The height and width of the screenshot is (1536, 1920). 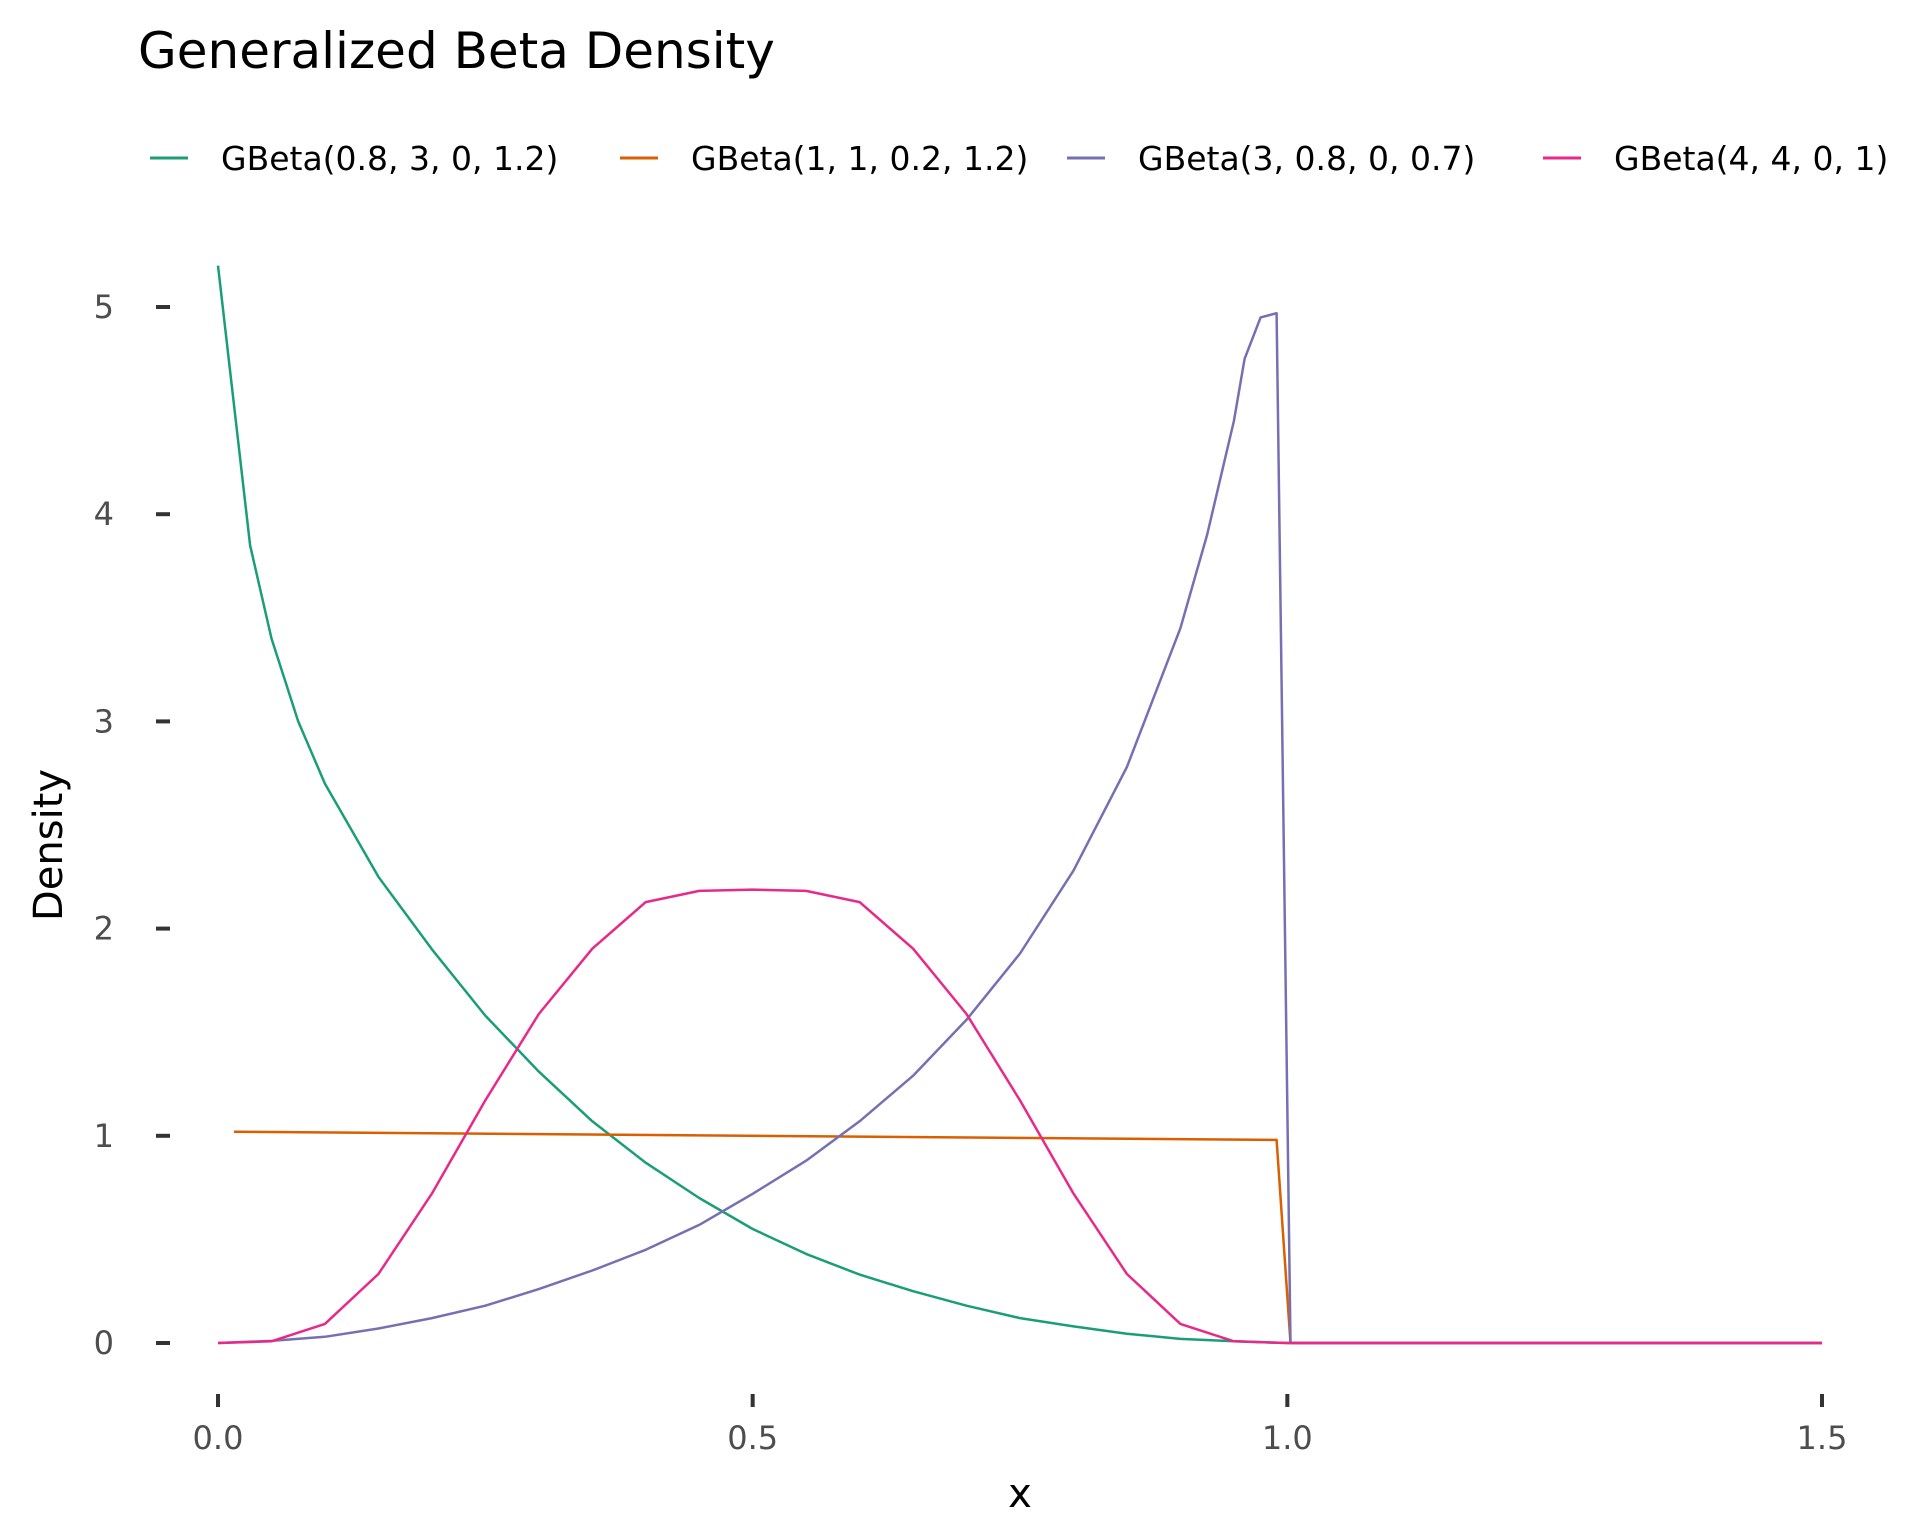 What do you see at coordinates (104, 307) in the screenshot?
I see `y-tick-label: 5` at bounding box center [104, 307].